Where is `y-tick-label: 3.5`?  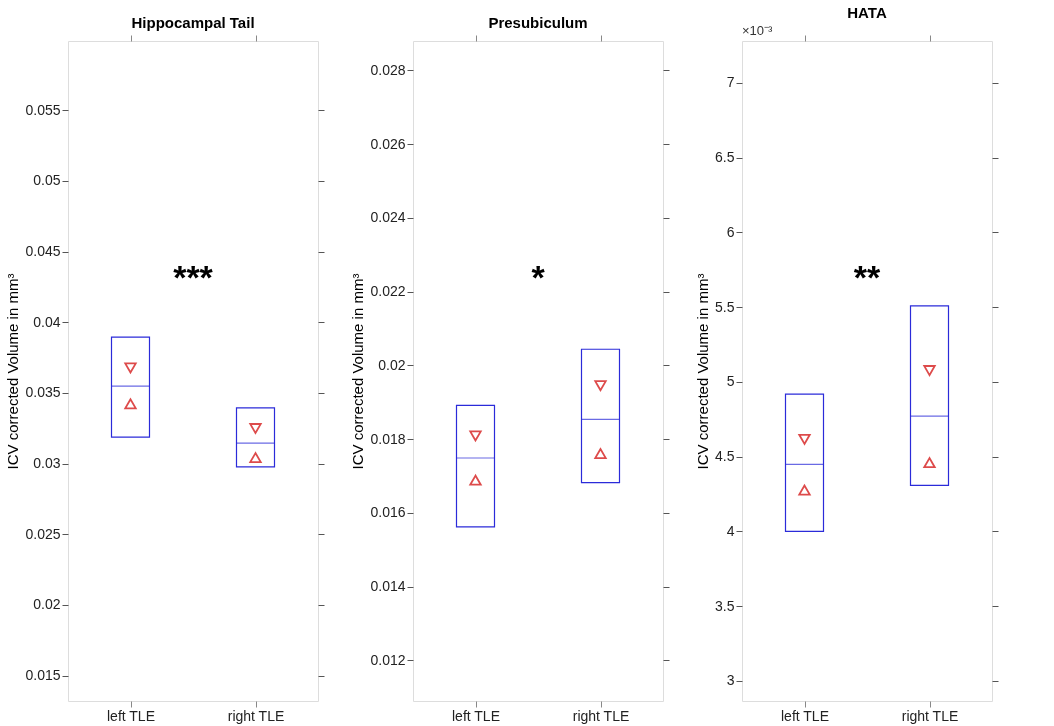
y-tick-label: 3.5 is located at coordinates (725, 605).